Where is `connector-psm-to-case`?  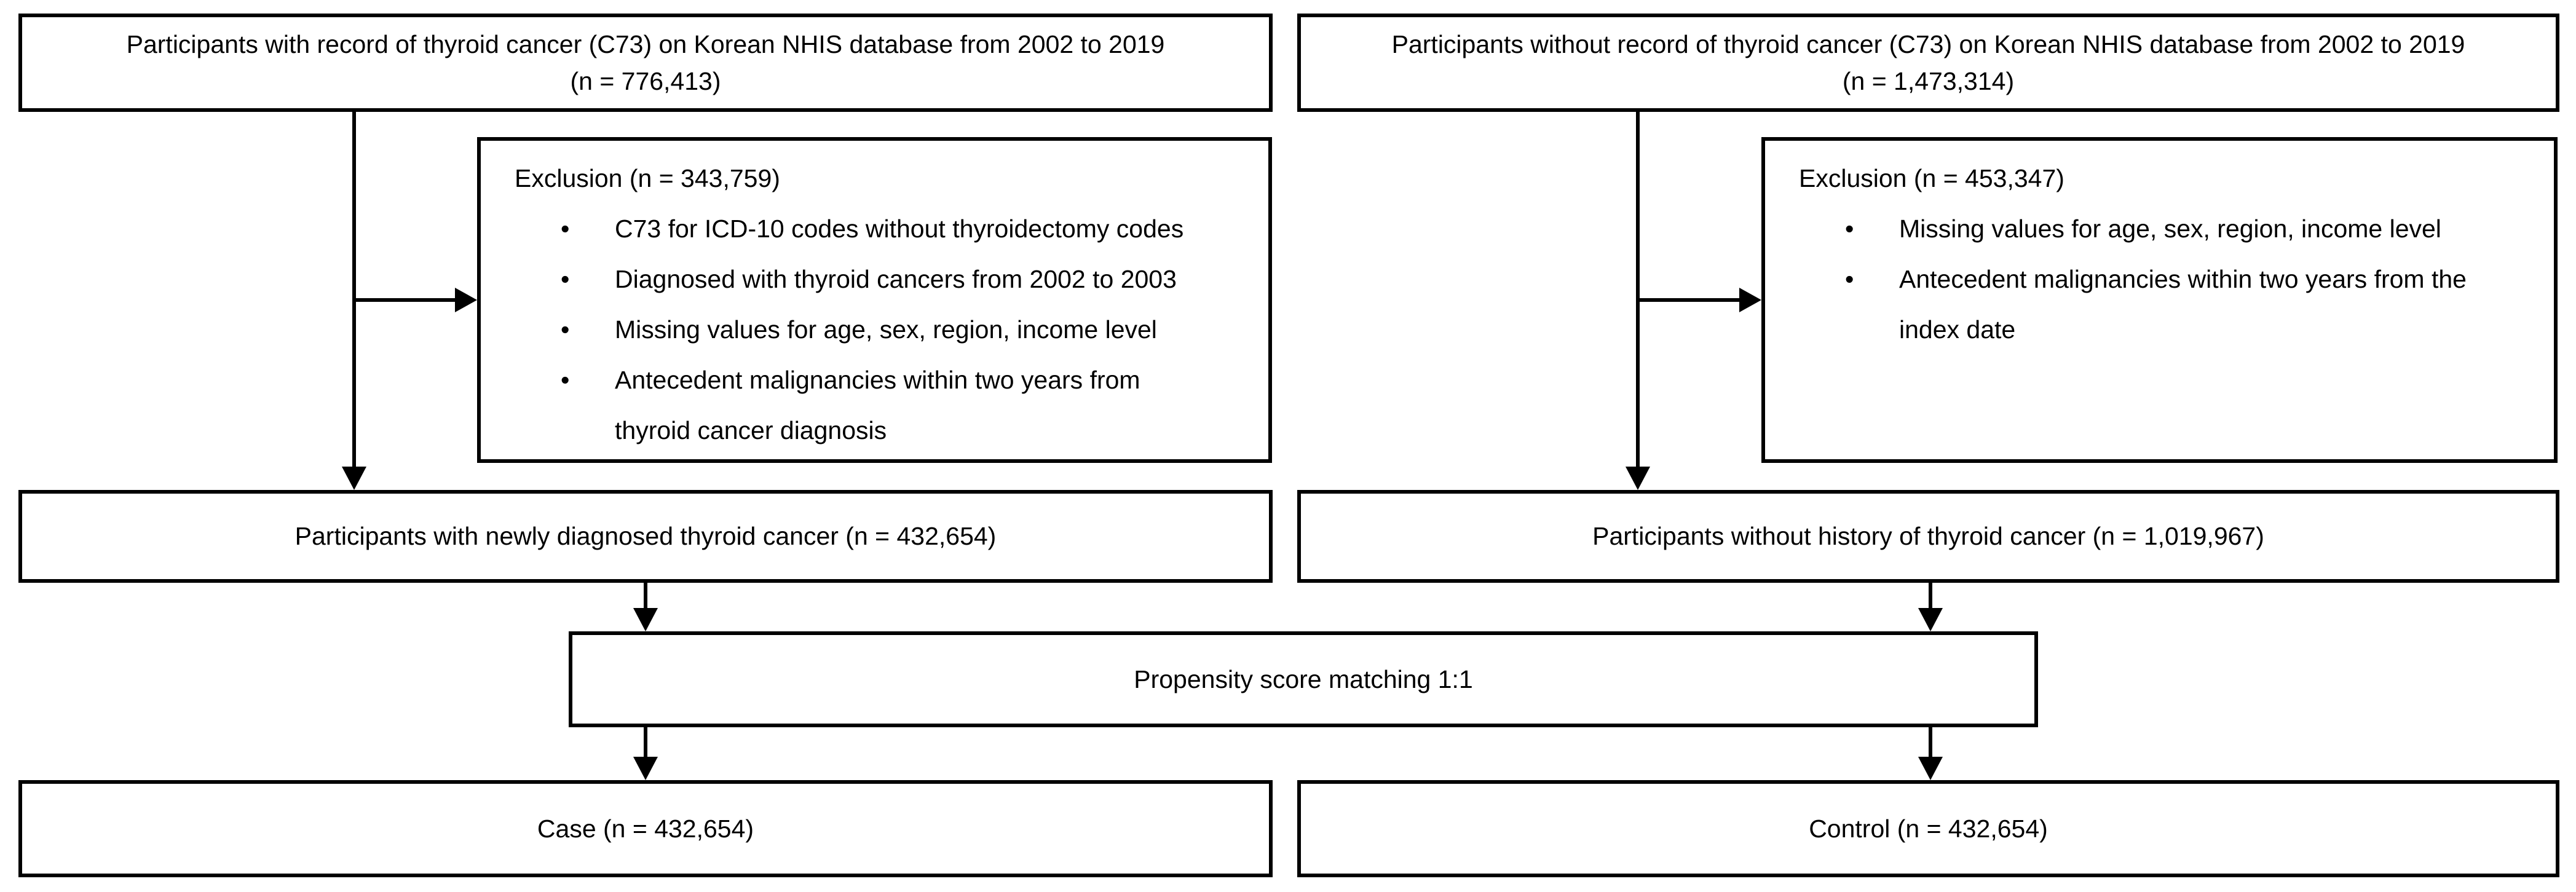
connector-psm-to-case is located at coordinates (645, 742).